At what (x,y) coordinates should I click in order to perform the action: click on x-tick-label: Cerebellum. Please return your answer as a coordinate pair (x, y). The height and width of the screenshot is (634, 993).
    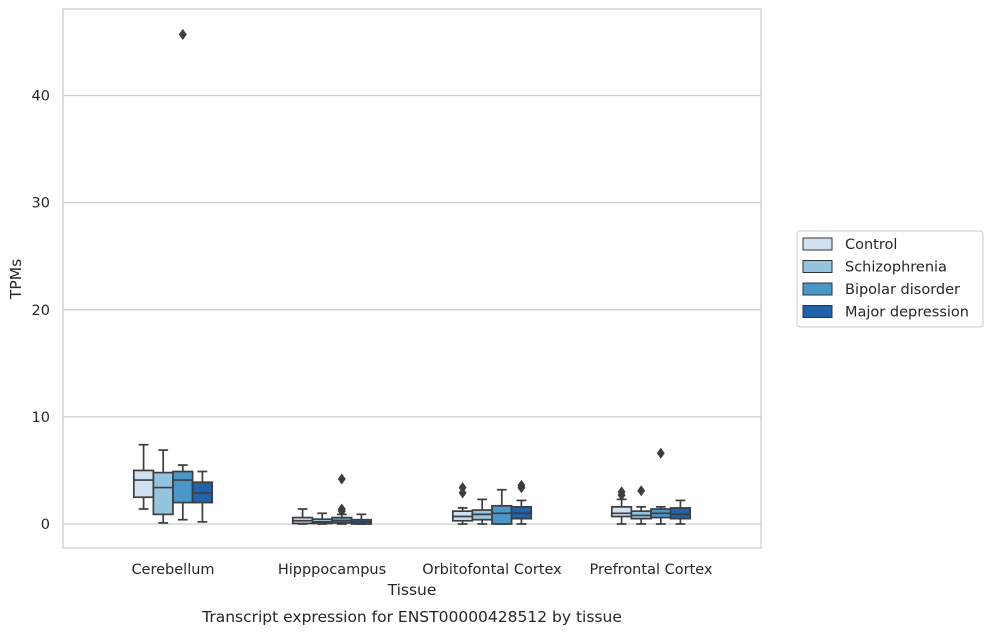
    Looking at the image, I should click on (172, 570).